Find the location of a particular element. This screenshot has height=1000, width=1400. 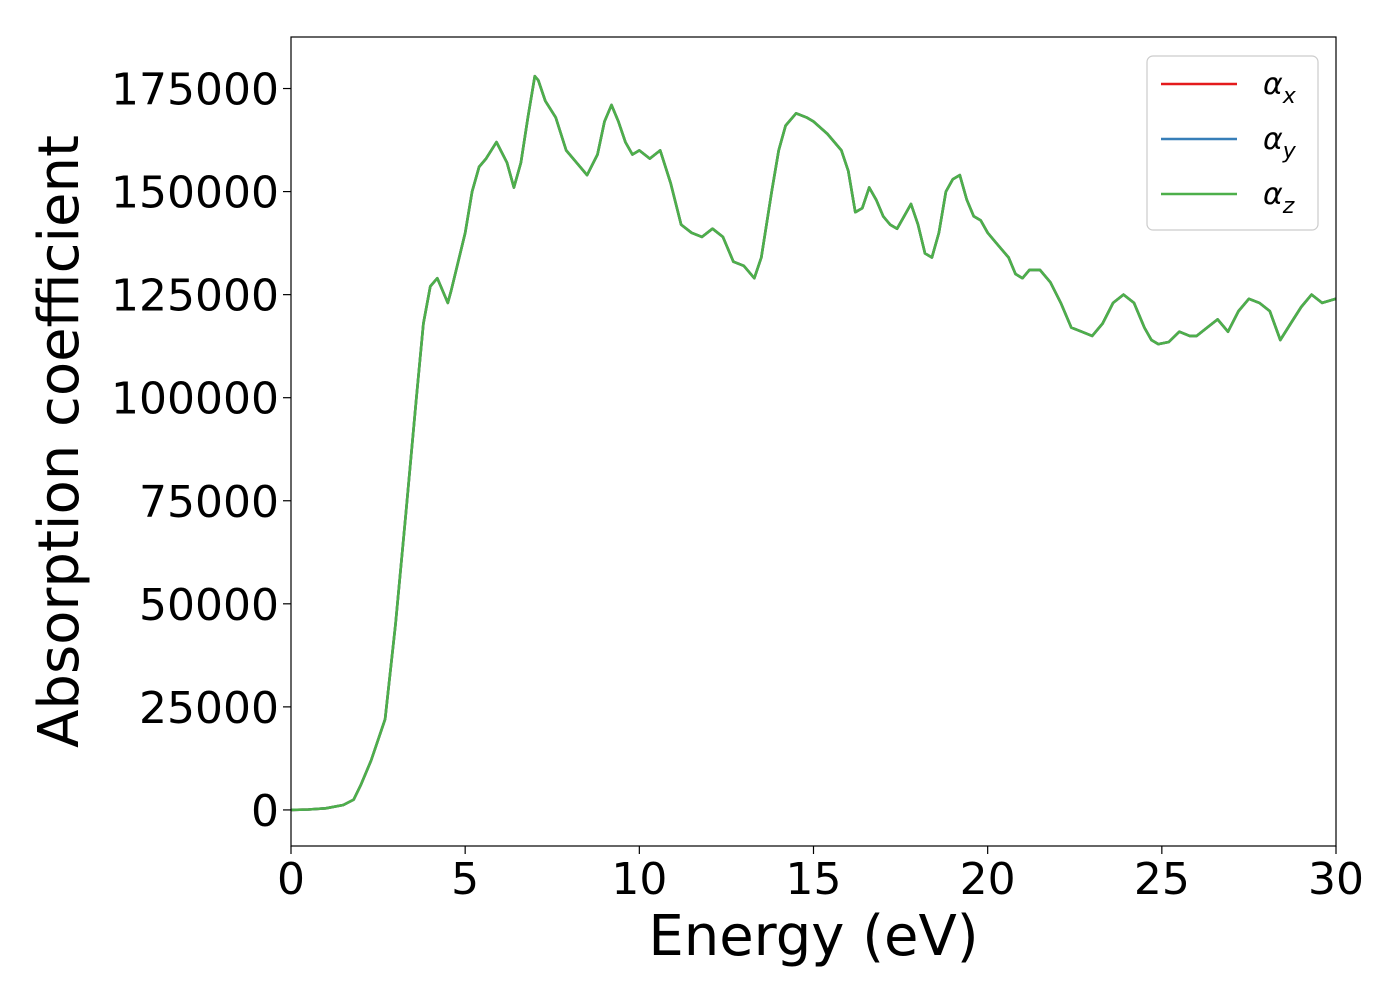

x-tick-label: 25 is located at coordinates (1162, 879).